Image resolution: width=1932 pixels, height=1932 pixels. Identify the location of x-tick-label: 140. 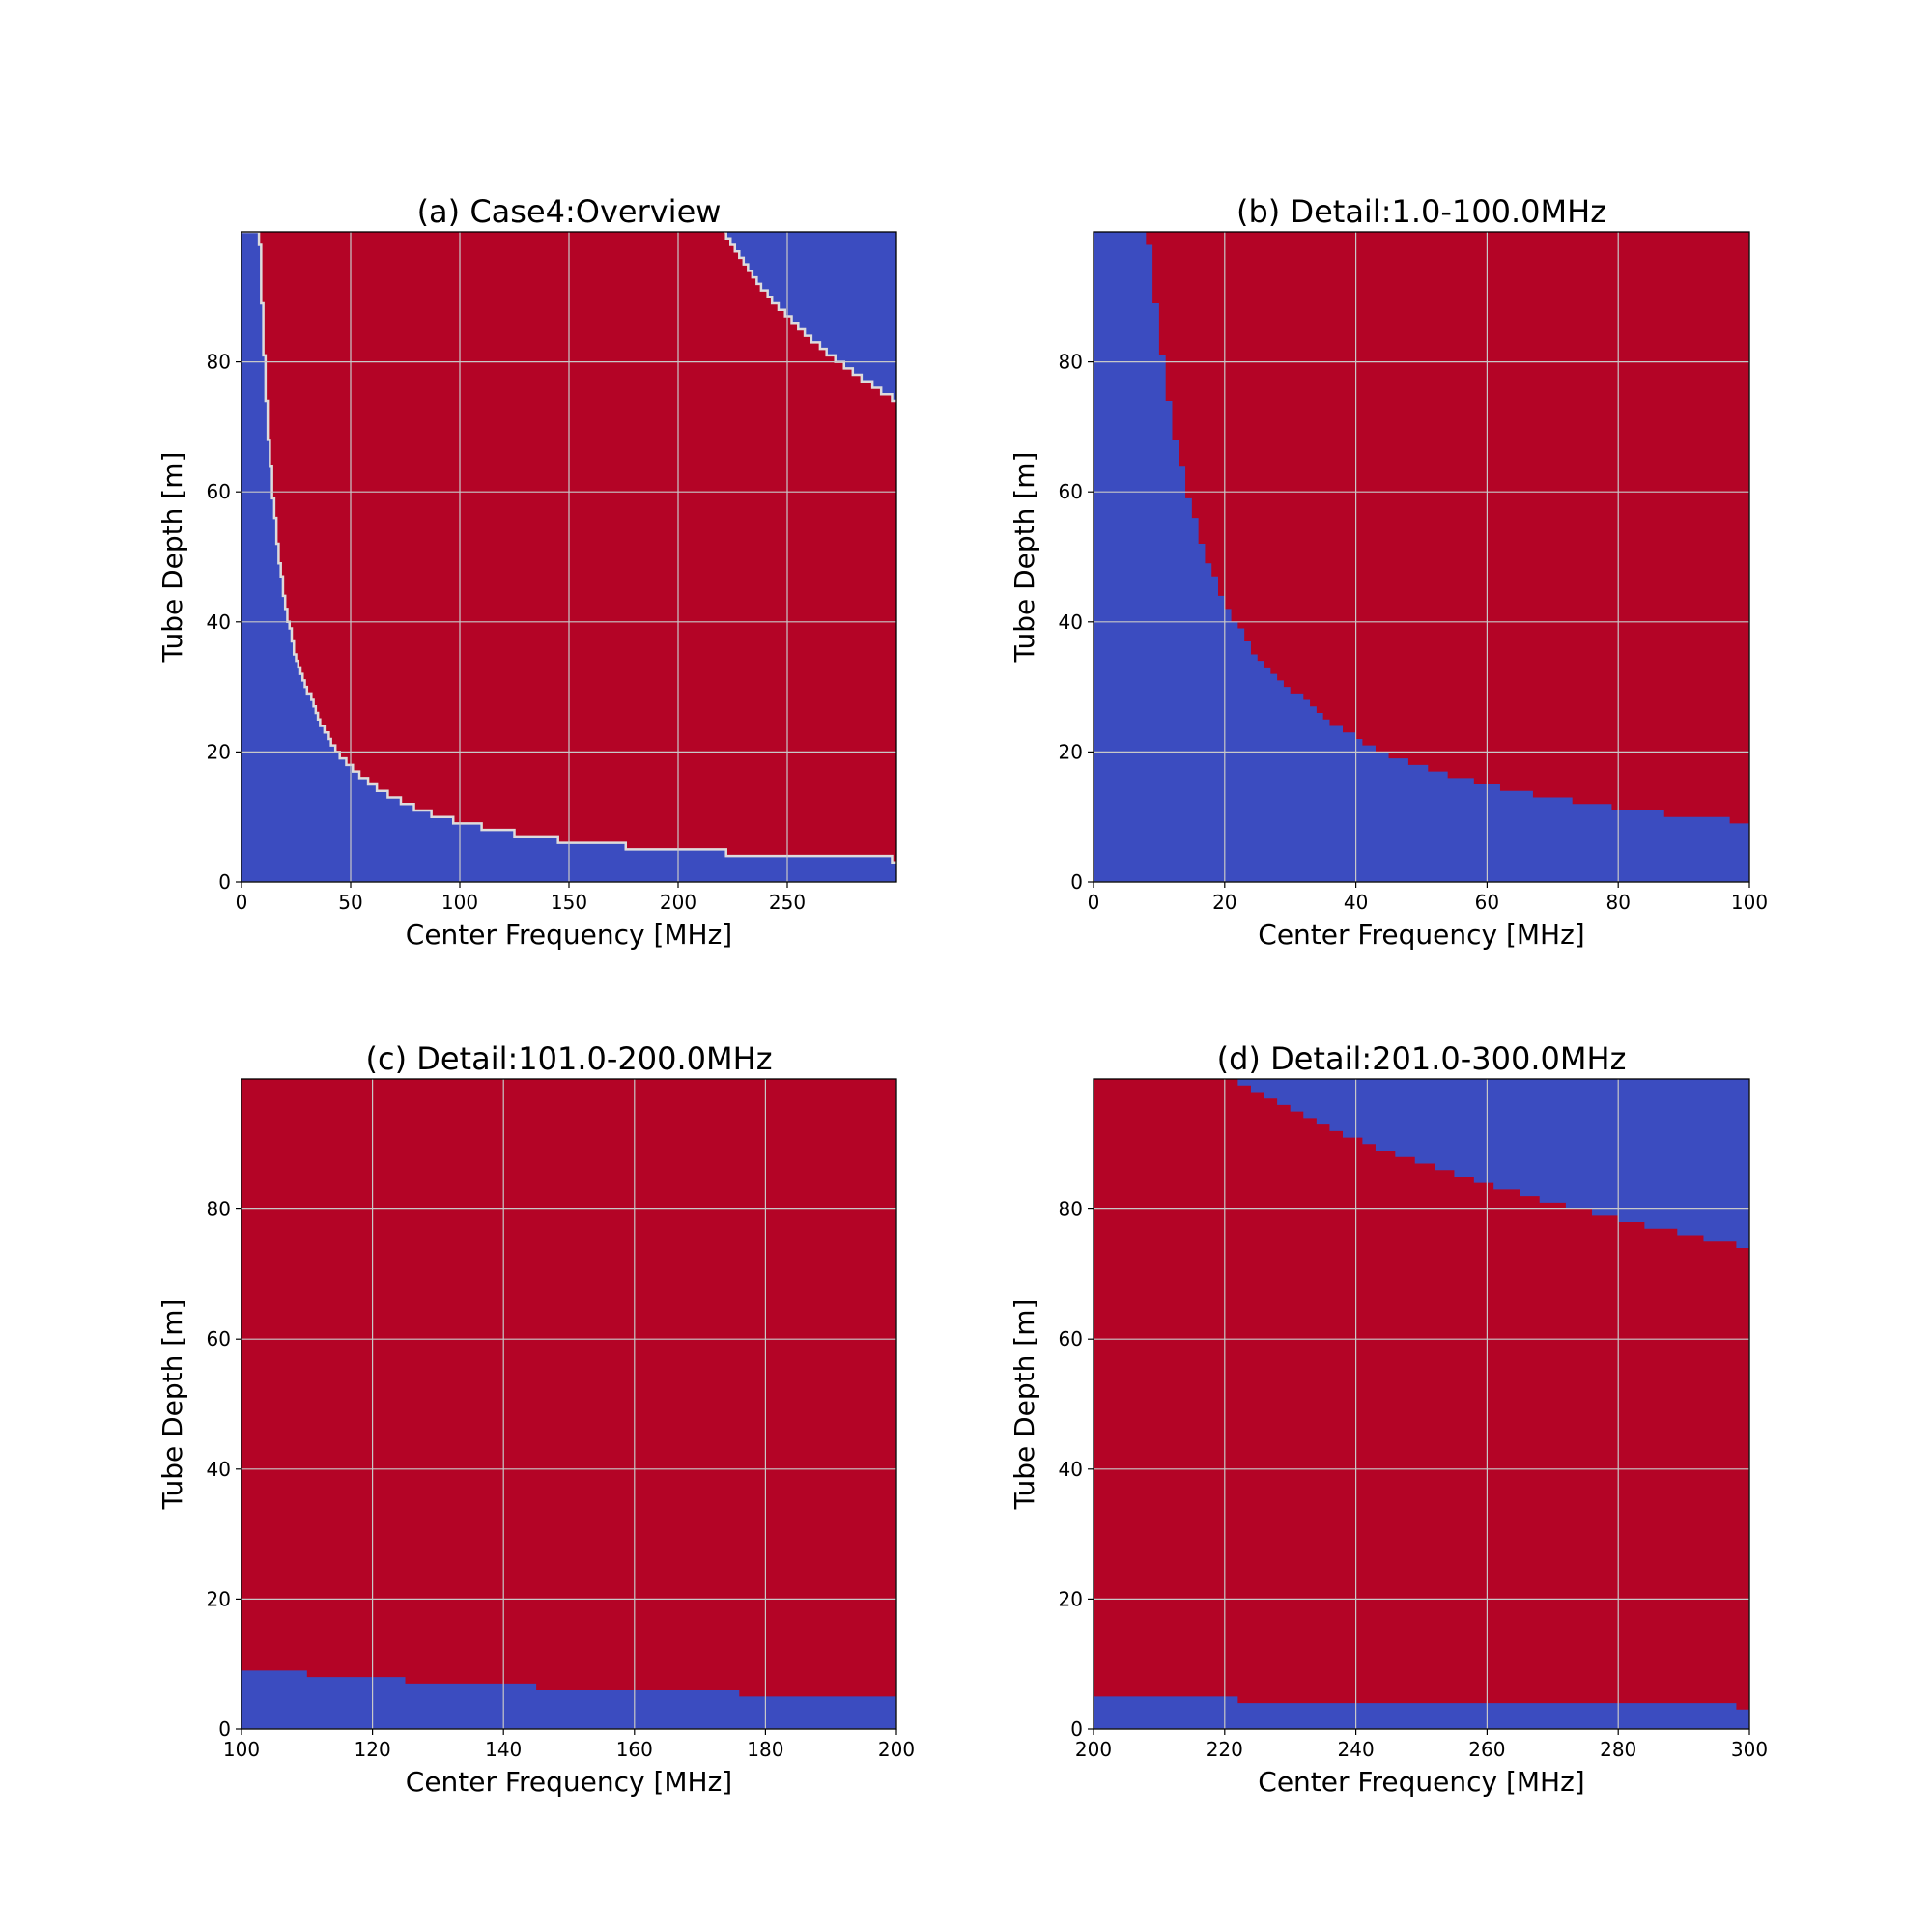
(503, 1749).